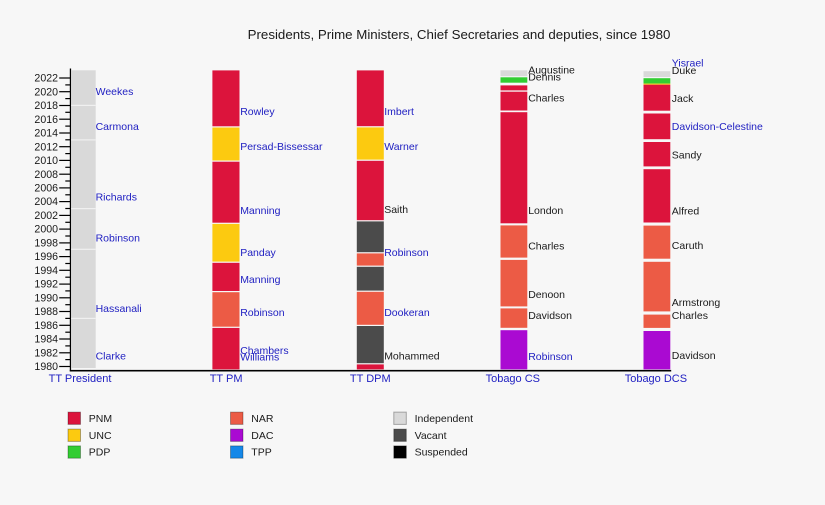  Describe the element at coordinates (46, 134) in the screenshot. I see `svg-text: 2014` at that location.